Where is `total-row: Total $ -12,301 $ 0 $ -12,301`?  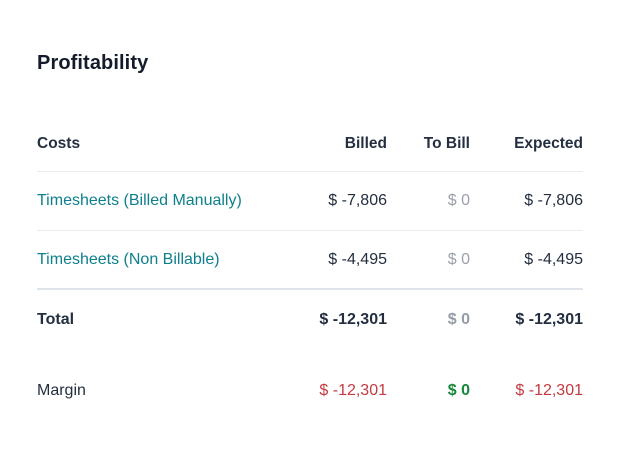
total-row: Total $ -12,301 $ 0 $ -12,301 is located at coordinates (310, 319).